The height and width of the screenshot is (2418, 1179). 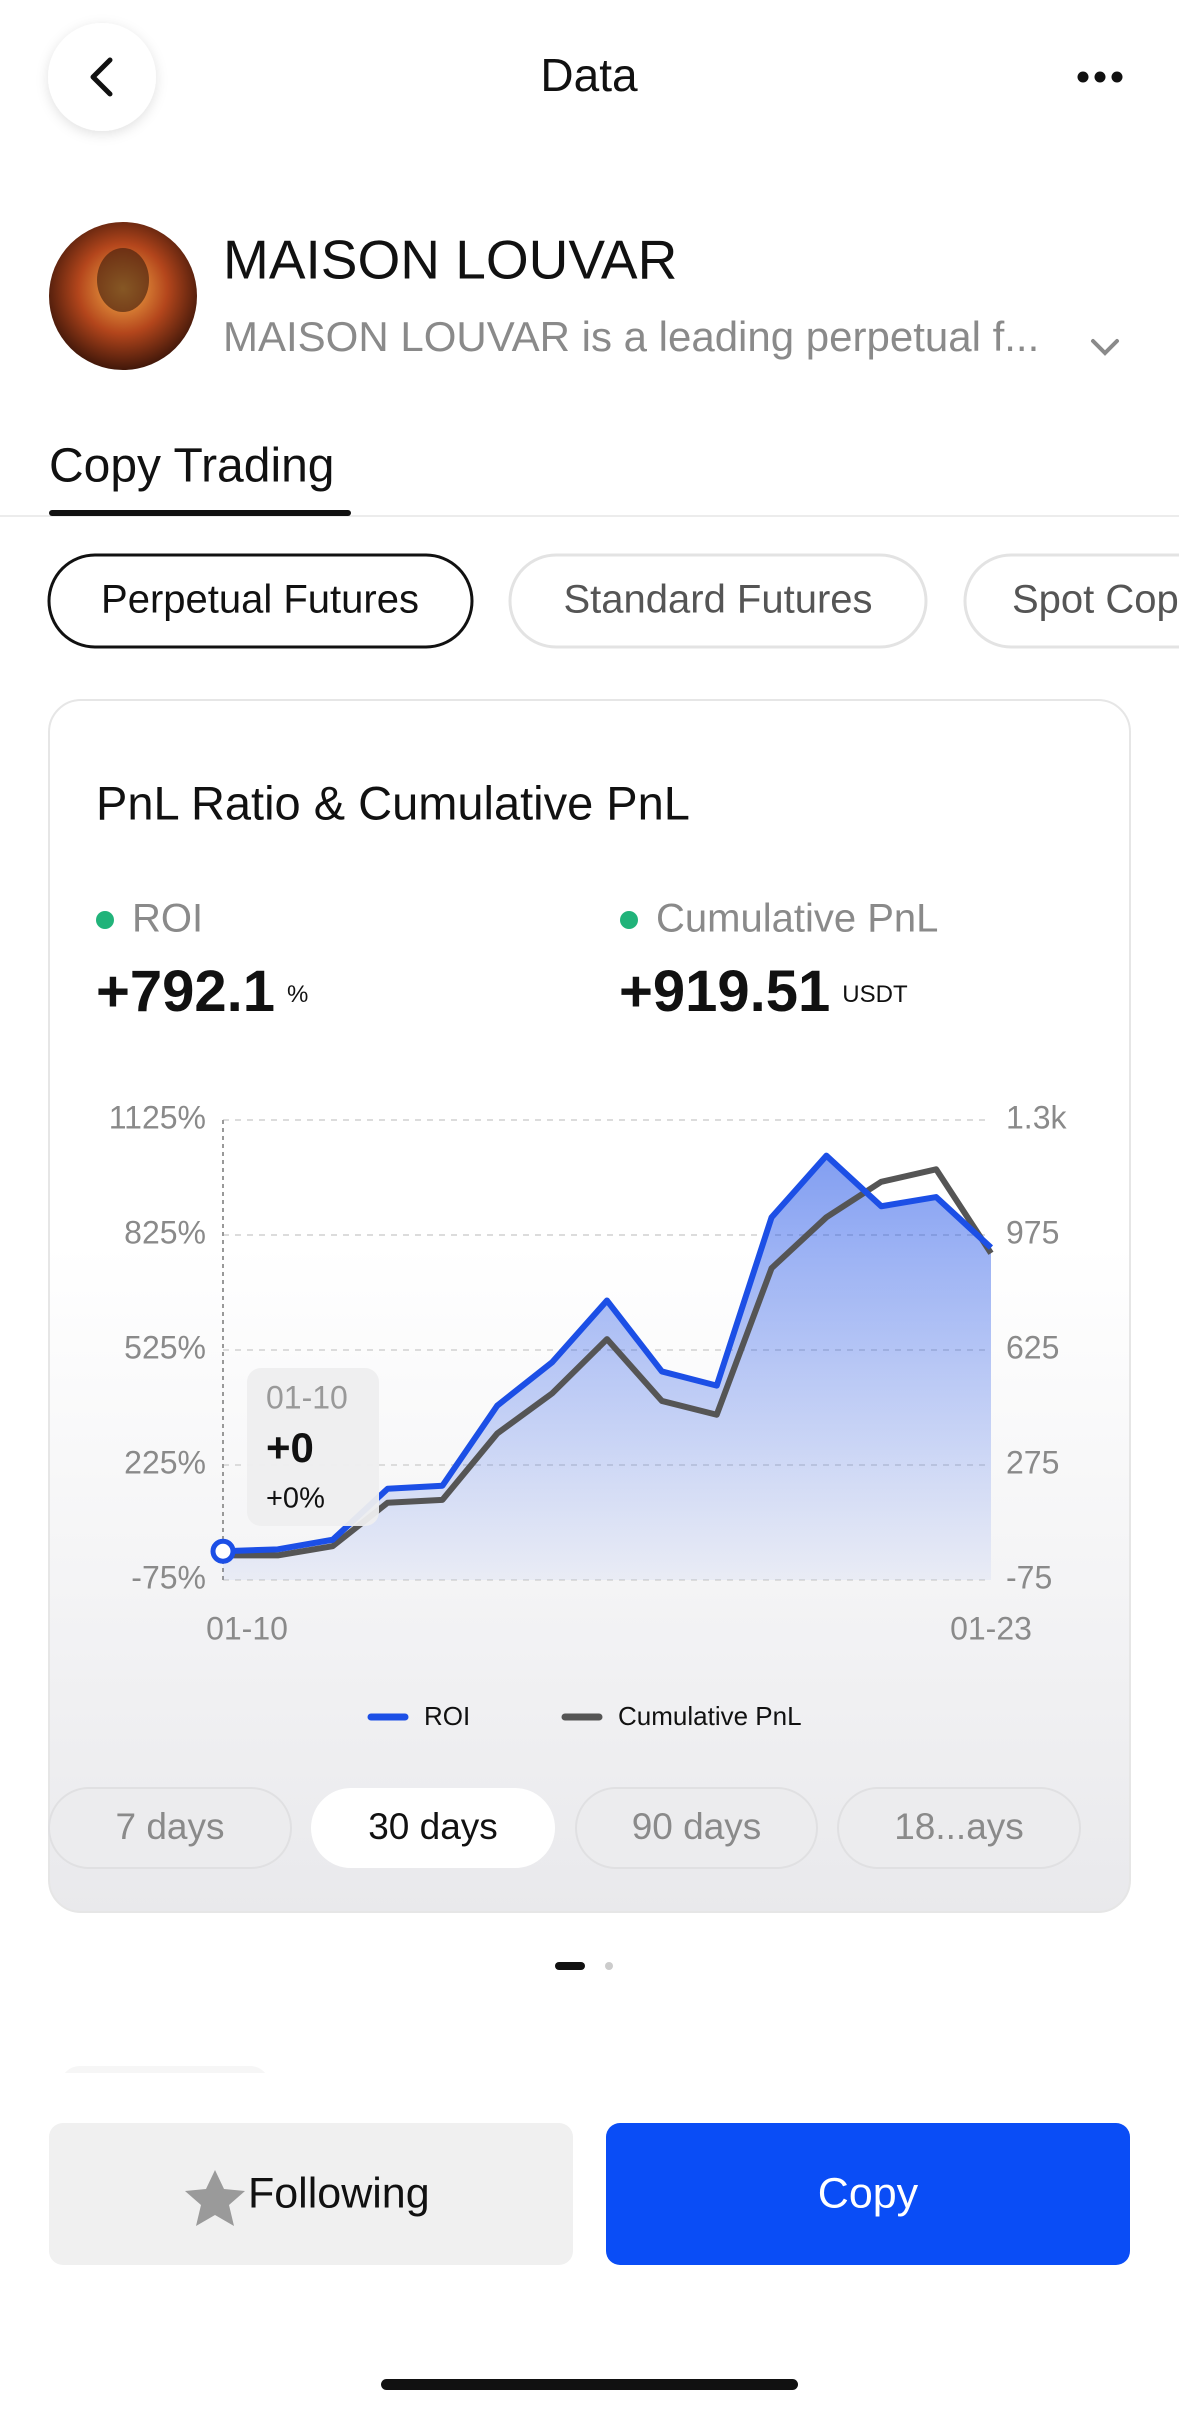 I want to click on tab-underline, so click(x=200, y=513).